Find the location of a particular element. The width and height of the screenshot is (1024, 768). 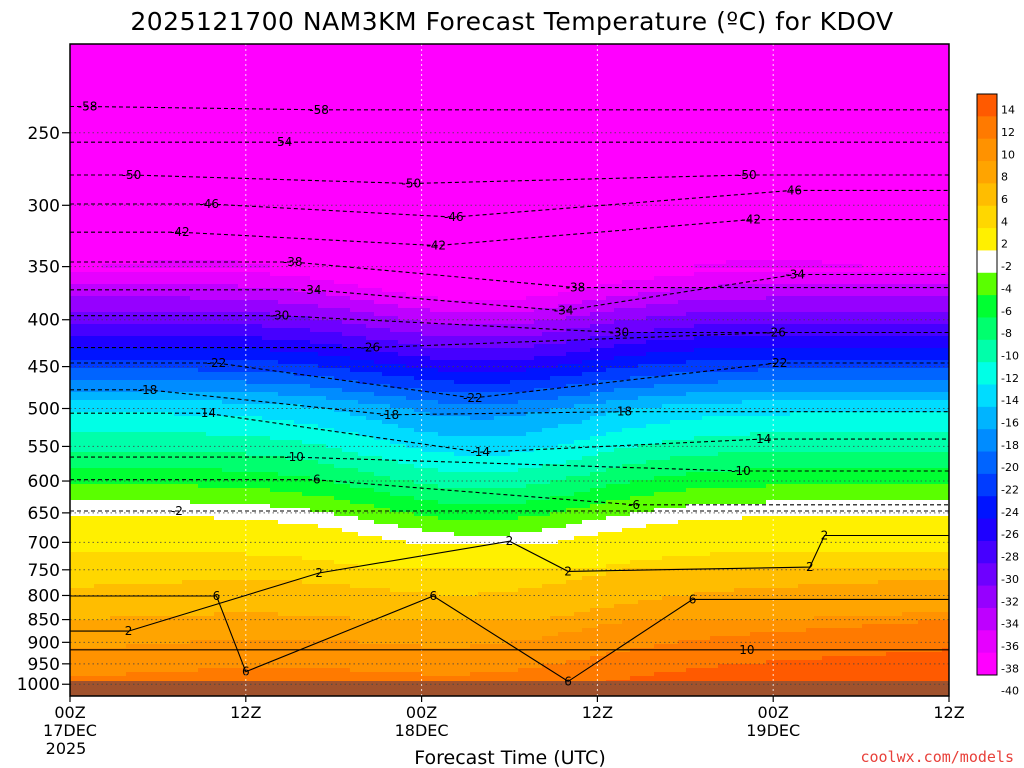

x-tick-date-label: 19DEC is located at coordinates (773, 730).